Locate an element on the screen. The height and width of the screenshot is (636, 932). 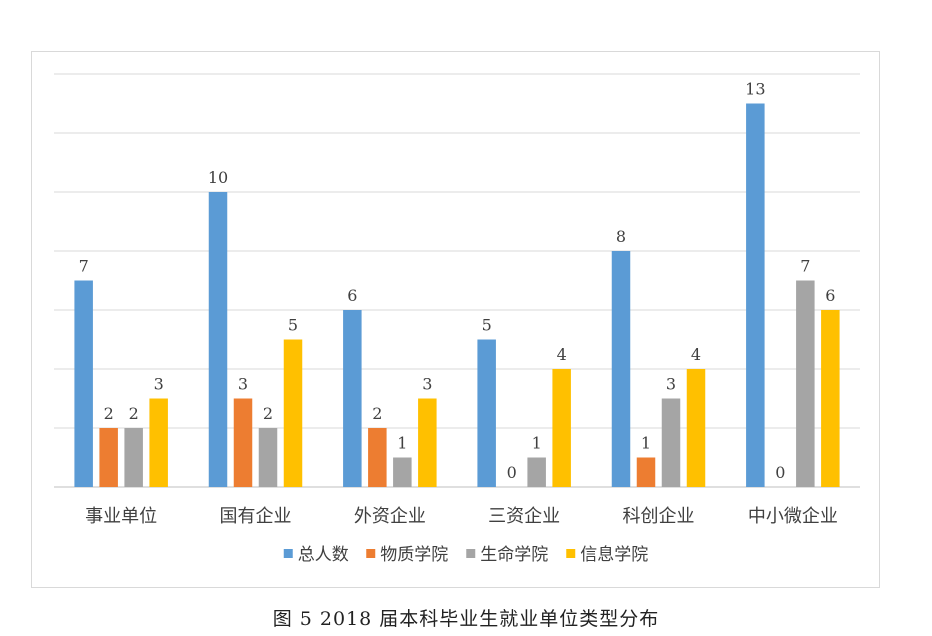
data-label: 8 is located at coordinates (621, 236).